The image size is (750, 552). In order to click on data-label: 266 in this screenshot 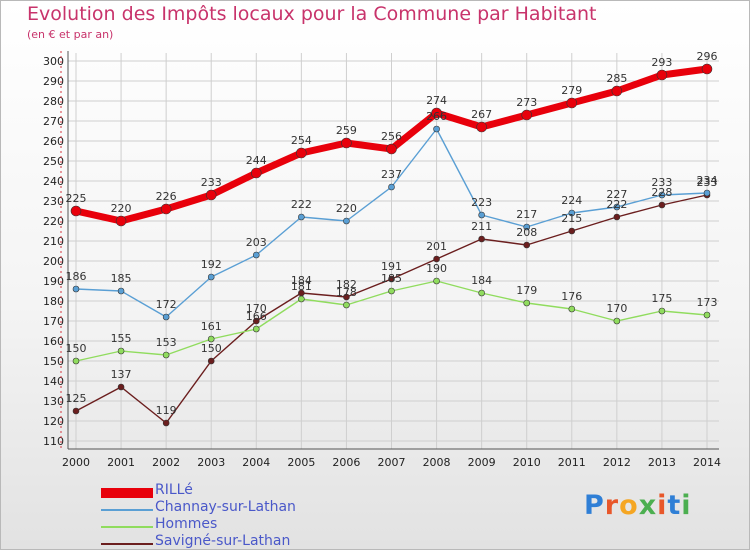, I will do `click(436, 116)`.